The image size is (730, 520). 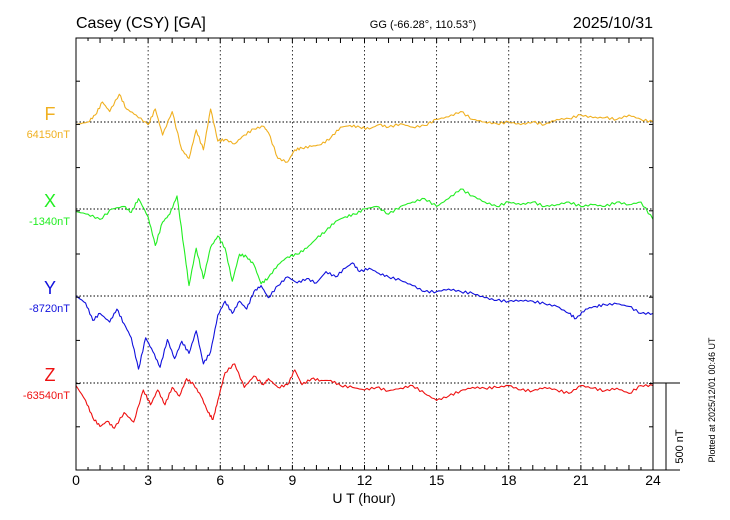 What do you see at coordinates (220, 480) in the screenshot?
I see `x-tick-label: 6` at bounding box center [220, 480].